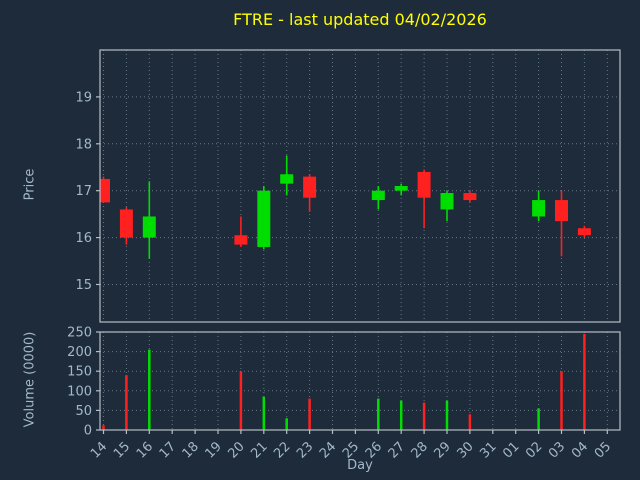 This screenshot has height=480, width=640. I want to click on day-tick-label: 29, so click(443, 450).